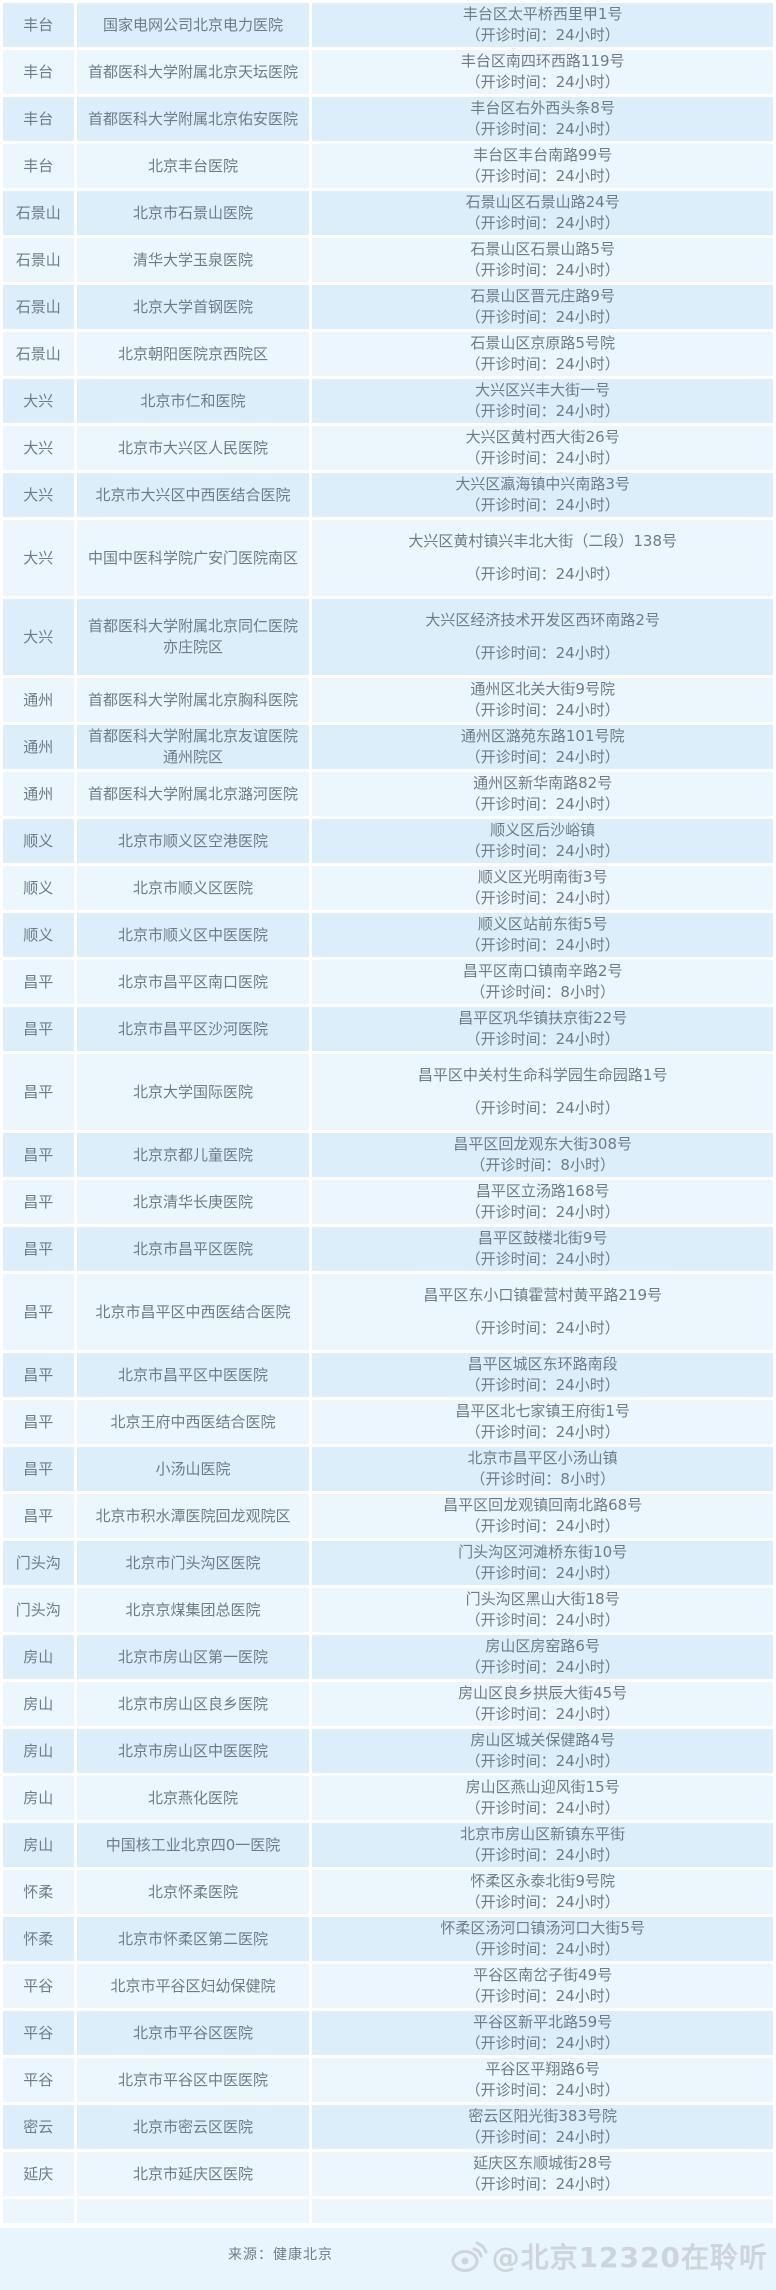 The width and height of the screenshot is (776, 2290). I want to click on hospital-cell: 国家电网公司北京电力医院, so click(193, 25).